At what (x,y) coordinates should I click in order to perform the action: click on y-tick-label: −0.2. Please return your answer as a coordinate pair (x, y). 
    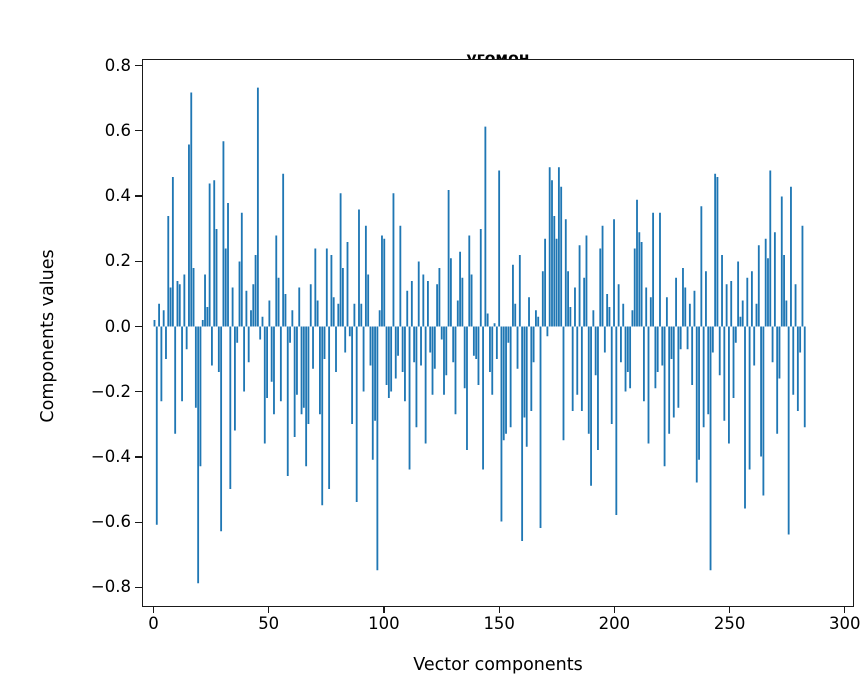
    Looking at the image, I should click on (110, 391).